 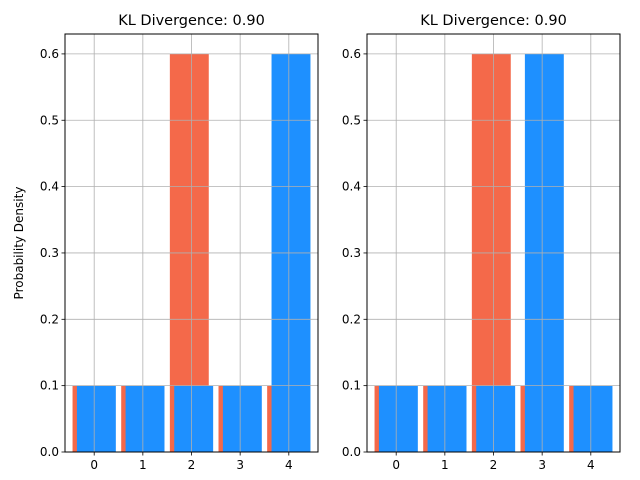 I want to click on y-axis-label: Probability Density, so click(x=19, y=243).